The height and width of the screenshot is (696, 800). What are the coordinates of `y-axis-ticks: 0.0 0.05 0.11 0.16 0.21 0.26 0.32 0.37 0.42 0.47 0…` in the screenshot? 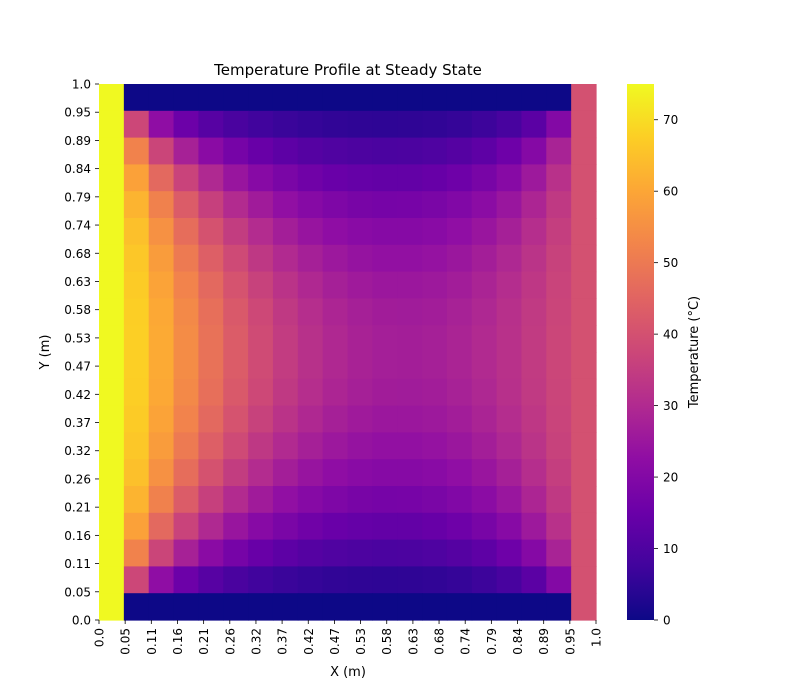 It's located at (81, 353).